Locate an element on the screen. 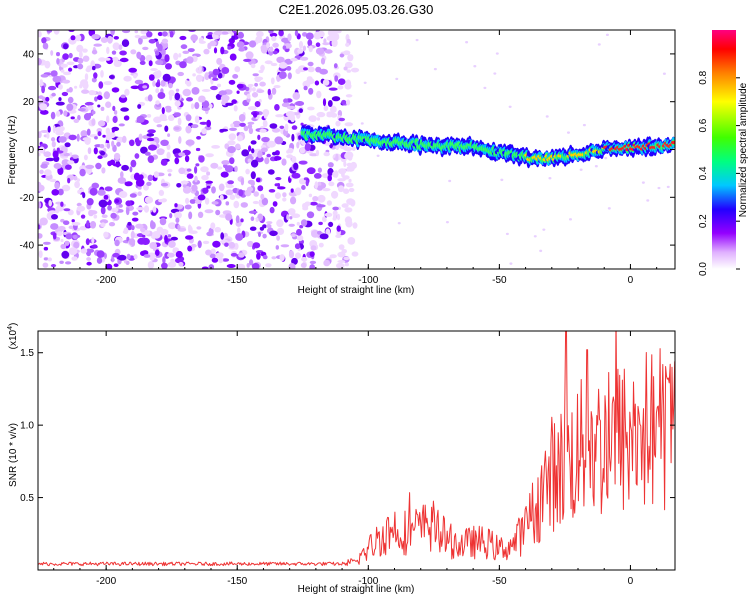 This screenshot has height=600, width=750. top-x-axis-title: Height of straight line (km) is located at coordinates (356, 290).